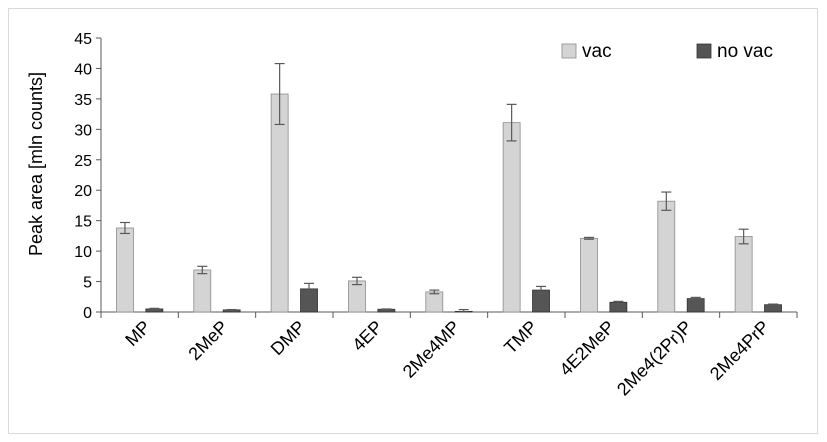  What do you see at coordinates (745, 51) in the screenshot?
I see `legend-label-no-vac: no vac` at bounding box center [745, 51].